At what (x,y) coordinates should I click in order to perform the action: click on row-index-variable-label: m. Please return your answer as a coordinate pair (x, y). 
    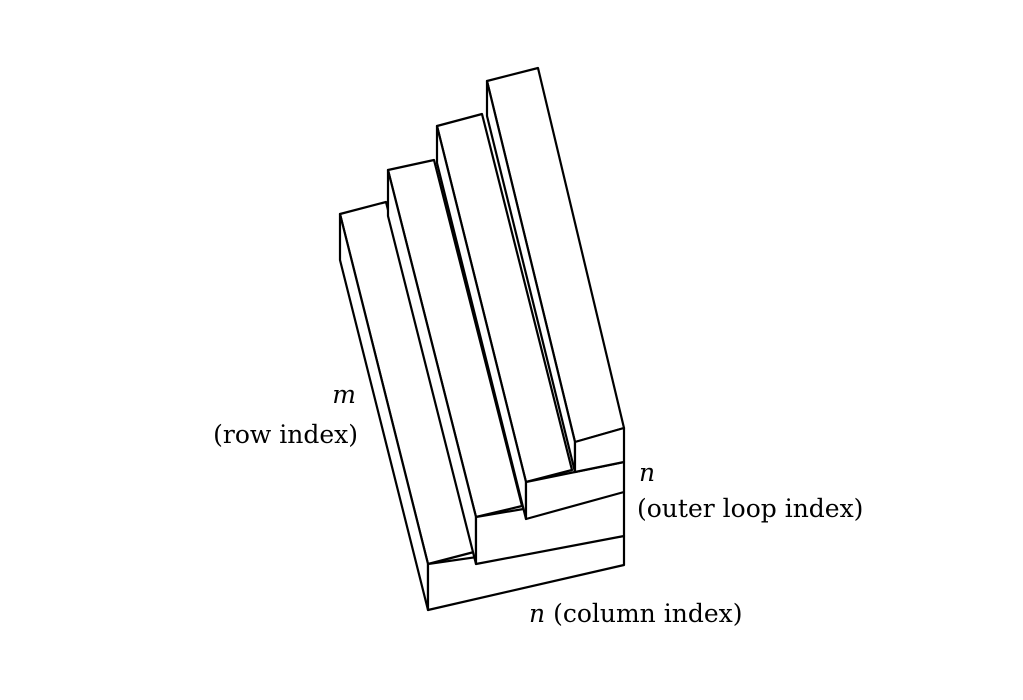
    Looking at the image, I should click on (344, 394).